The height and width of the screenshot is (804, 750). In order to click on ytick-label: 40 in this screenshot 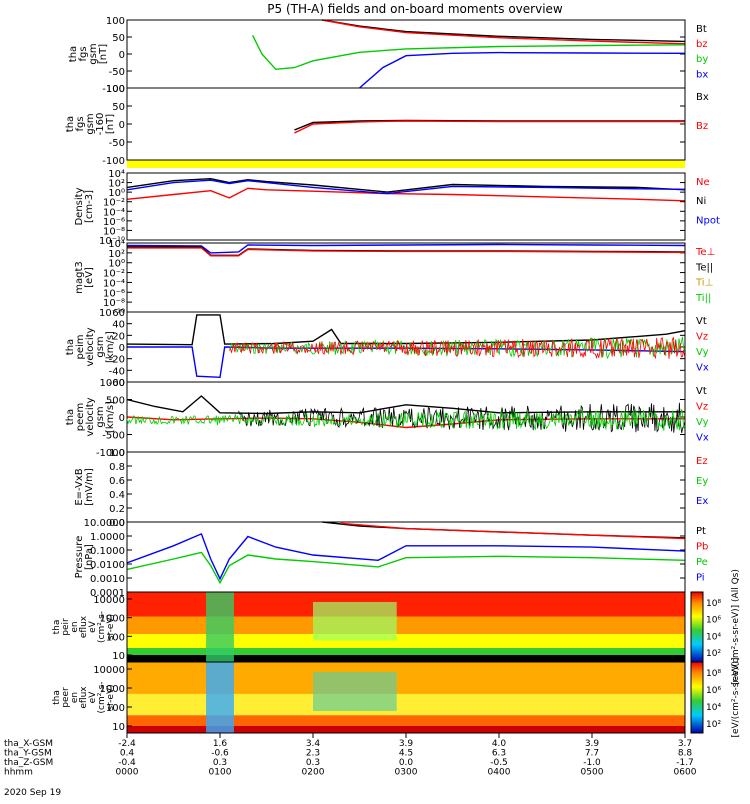, I will do `click(118, 325)`.